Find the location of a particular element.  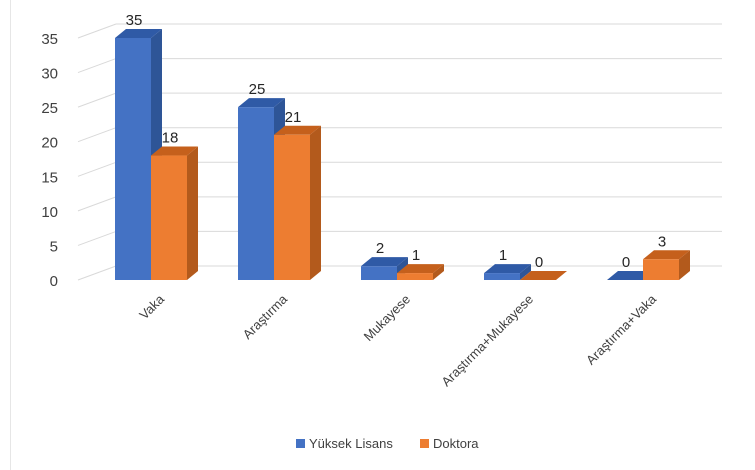

y-tick-label: 15 is located at coordinates (49, 177).